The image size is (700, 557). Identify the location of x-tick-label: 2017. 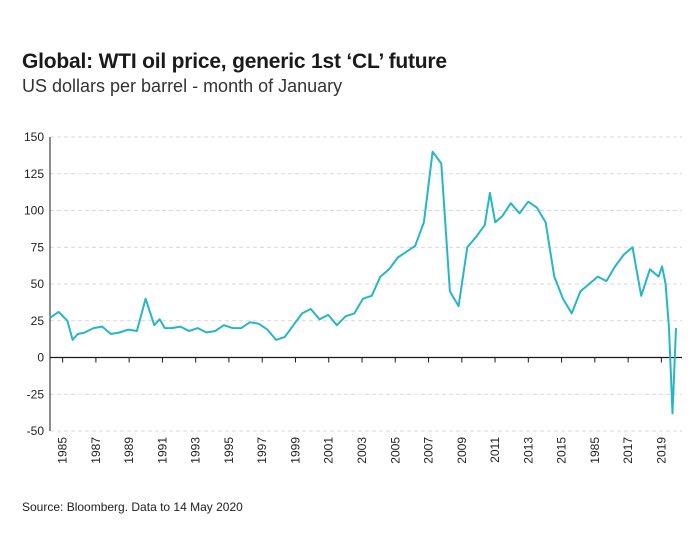
(628, 450).